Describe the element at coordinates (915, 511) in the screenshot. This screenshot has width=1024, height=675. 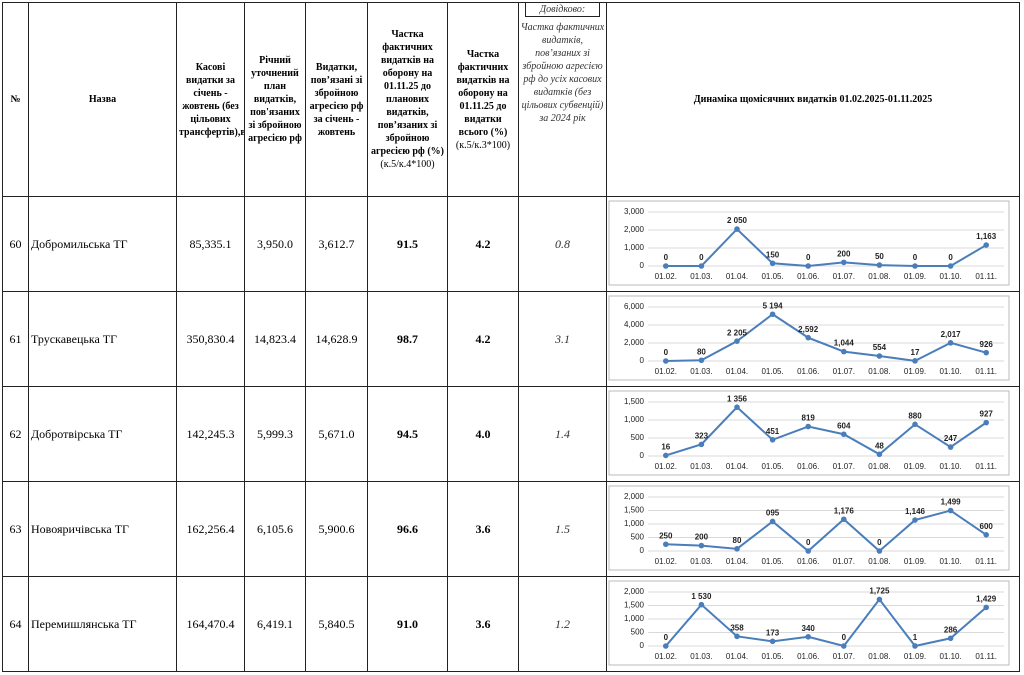
I see `data-label: 1,146` at that location.